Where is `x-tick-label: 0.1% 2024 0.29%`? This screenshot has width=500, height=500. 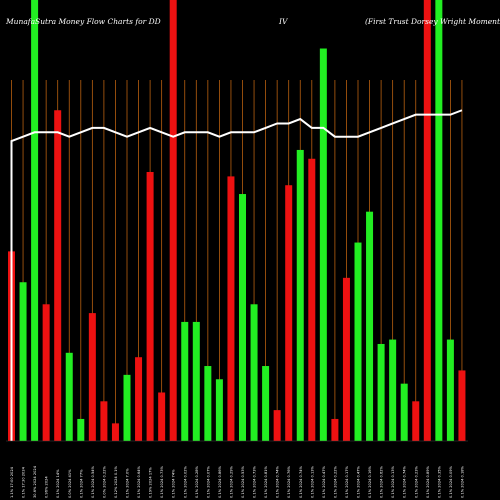 x-tick-label: 0.1% 2024 0.29% is located at coordinates (231, 481).